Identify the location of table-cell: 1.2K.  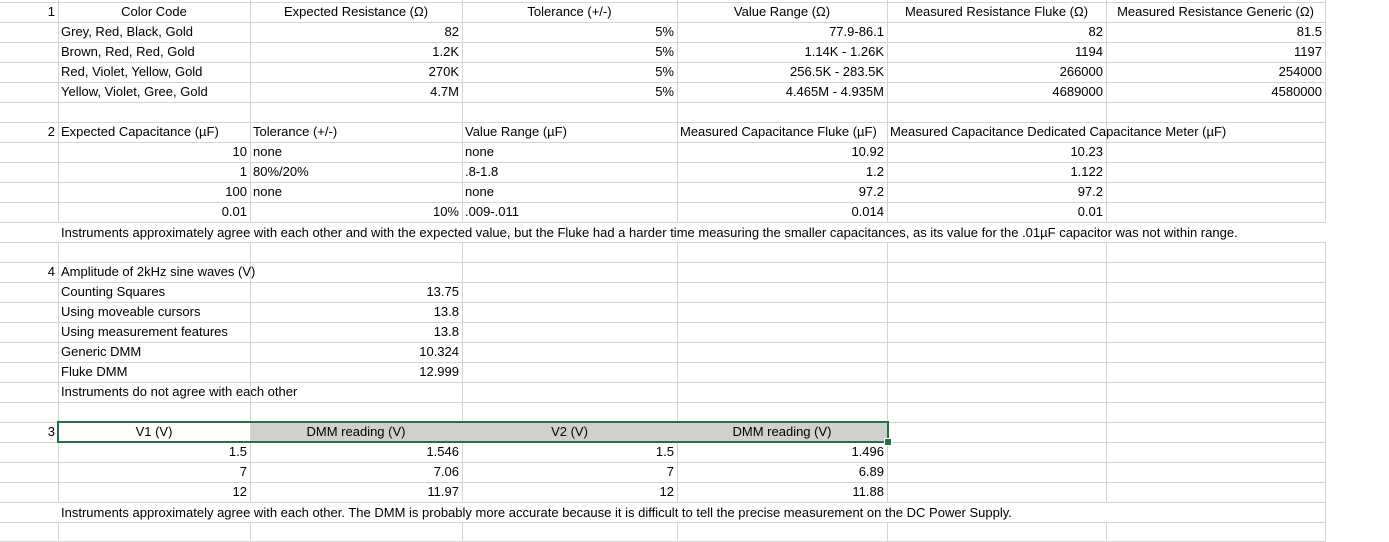
(445, 51).